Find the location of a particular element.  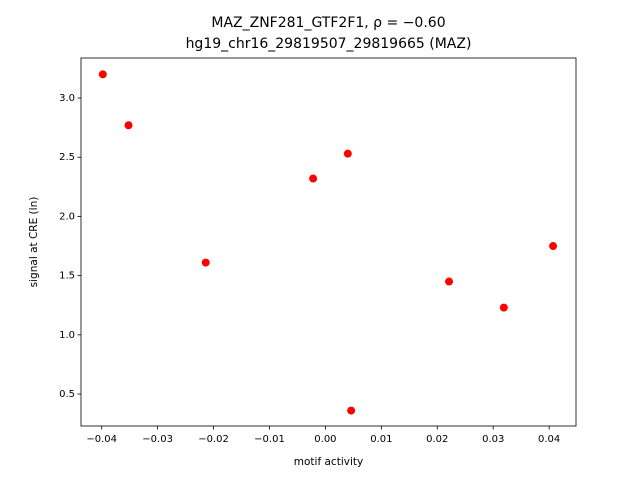

x-tick-label: 0.00 is located at coordinates (325, 439).